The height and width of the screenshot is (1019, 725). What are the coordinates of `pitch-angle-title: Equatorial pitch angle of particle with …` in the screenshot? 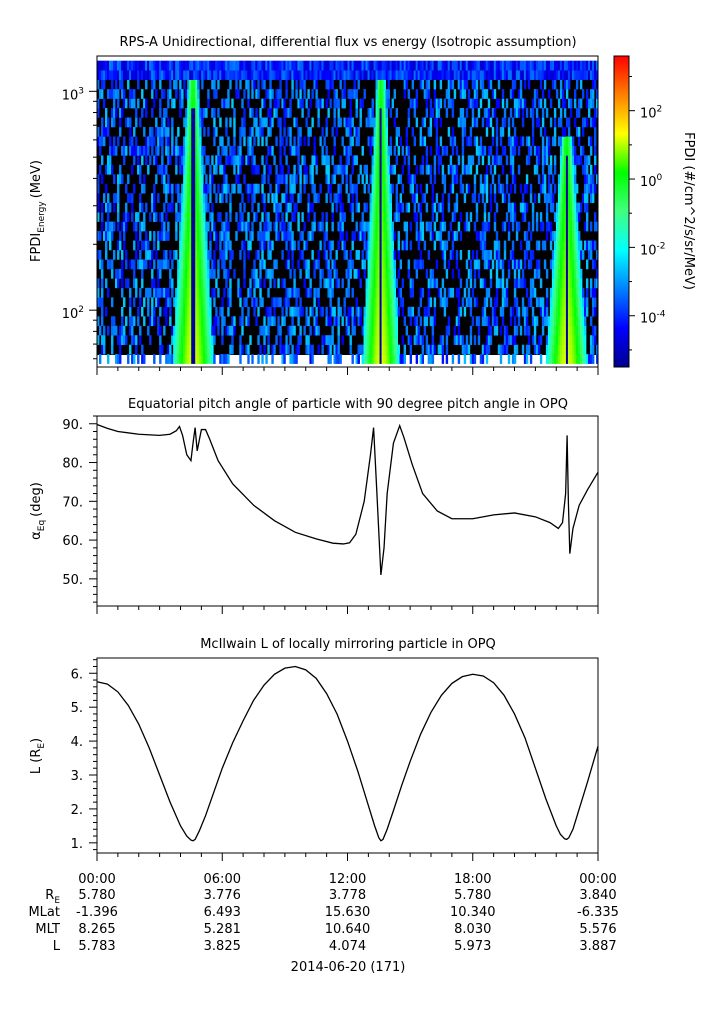 It's located at (348, 404).